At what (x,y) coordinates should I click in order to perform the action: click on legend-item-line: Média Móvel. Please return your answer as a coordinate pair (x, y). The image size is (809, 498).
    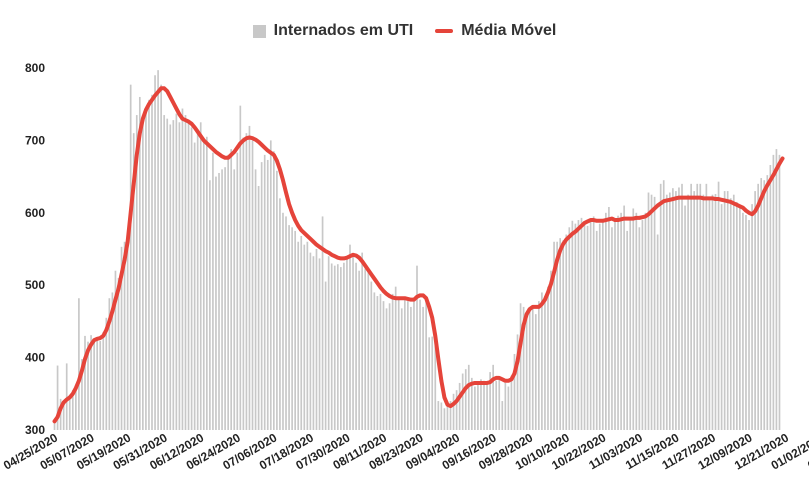
    Looking at the image, I should click on (495, 31).